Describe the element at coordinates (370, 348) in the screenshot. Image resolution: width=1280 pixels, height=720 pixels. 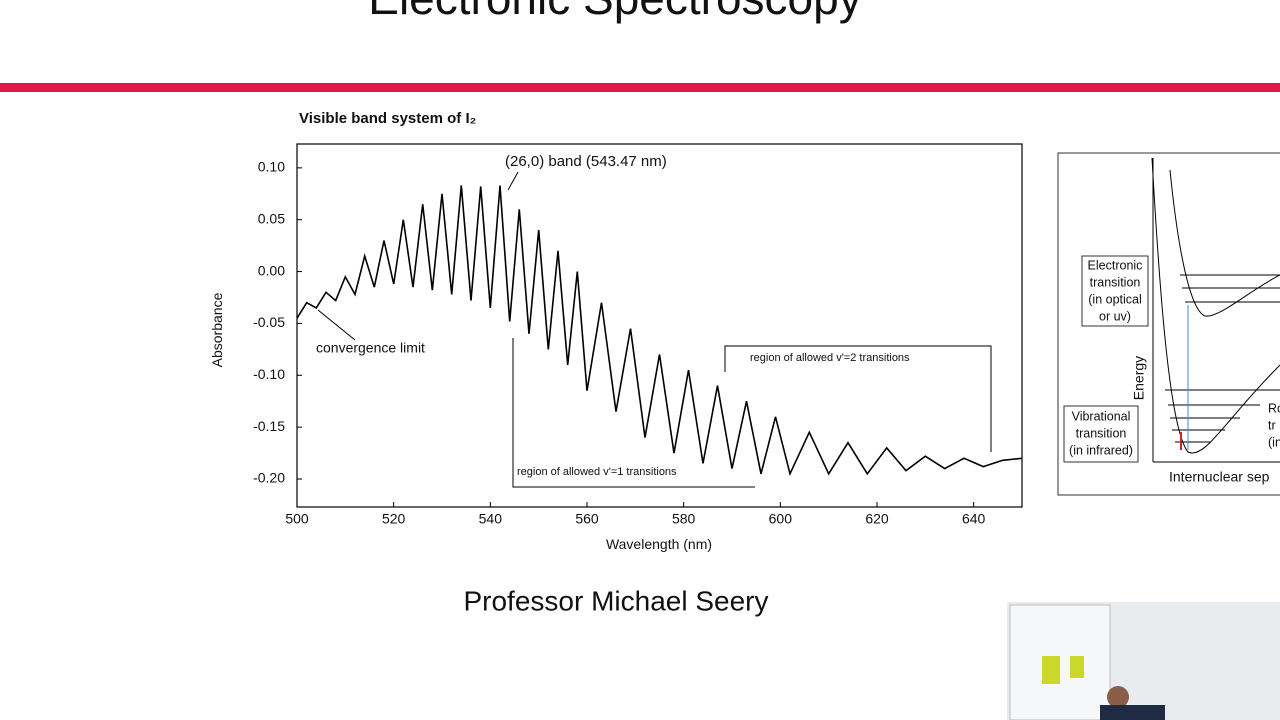
I see `annotation: convergence limit` at that location.